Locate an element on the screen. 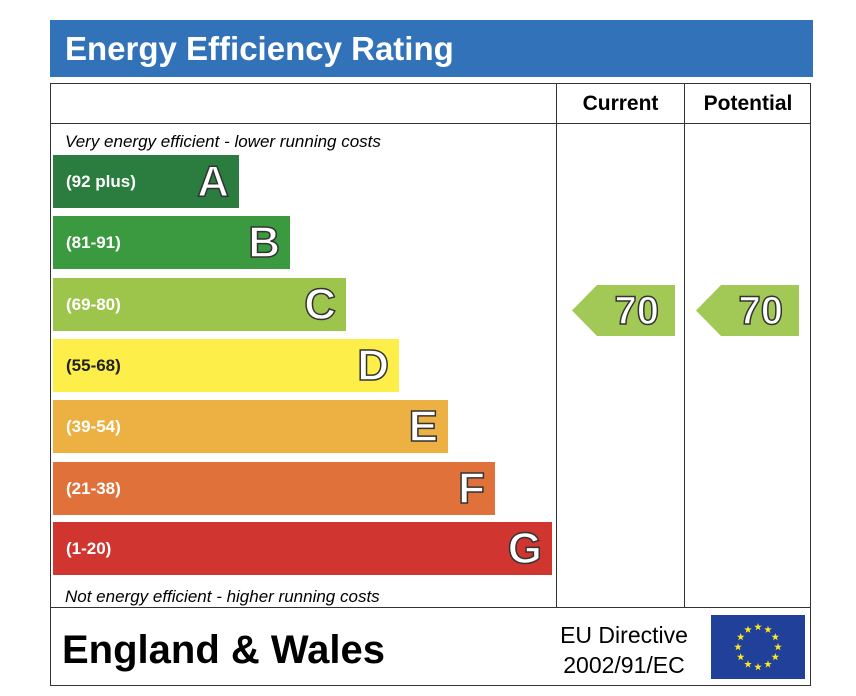 The width and height of the screenshot is (856, 696). potential-rating-arrow: 70 is located at coordinates (747, 310).